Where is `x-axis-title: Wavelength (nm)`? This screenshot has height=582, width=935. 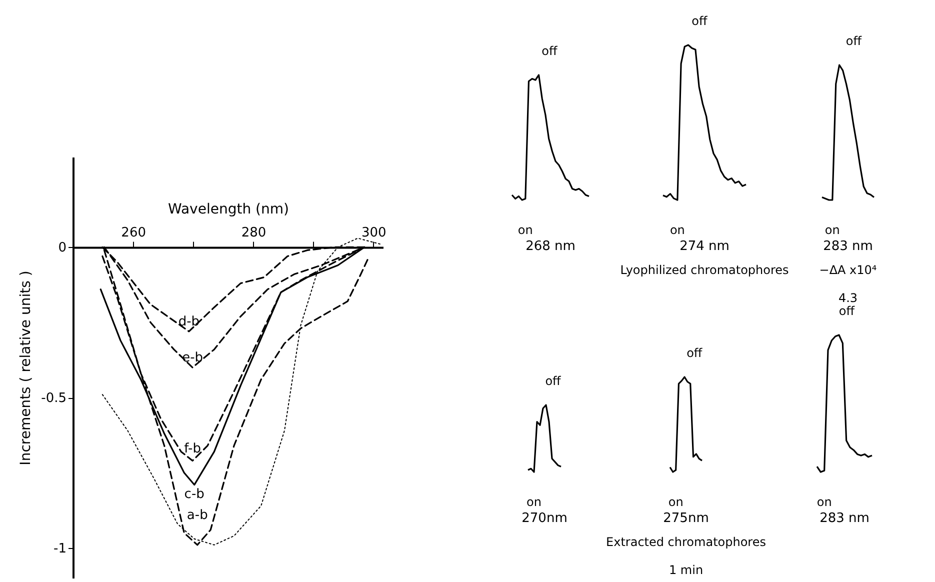 x-axis-title: Wavelength (nm) is located at coordinates (228, 210).